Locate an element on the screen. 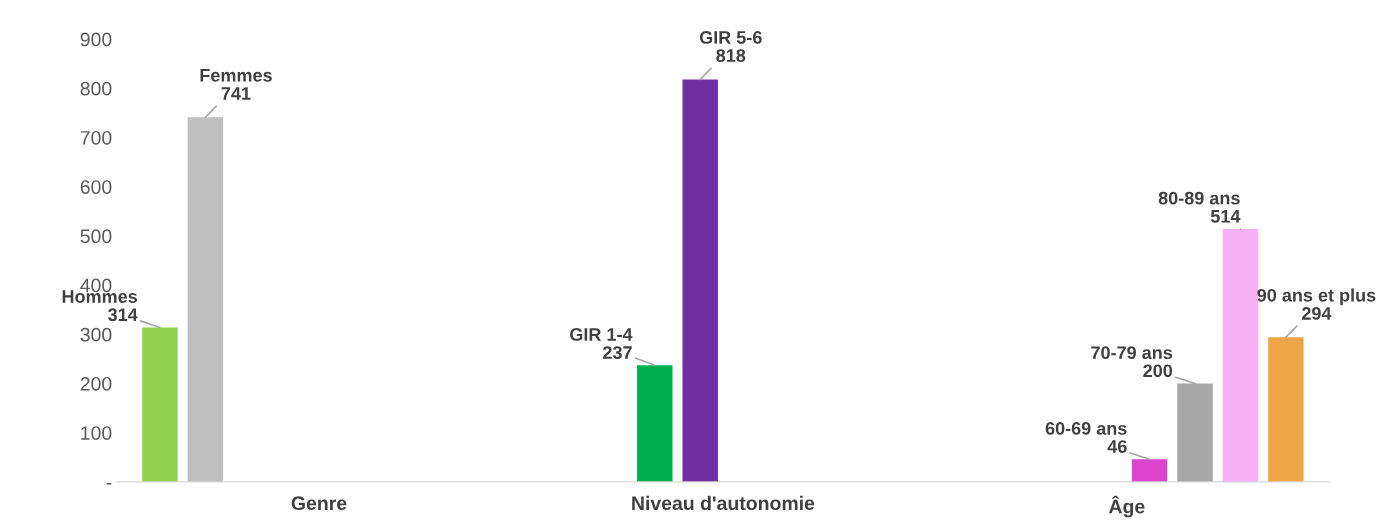 This screenshot has width=1377, height=521. y-tick-label: 100 is located at coordinates (96, 433).